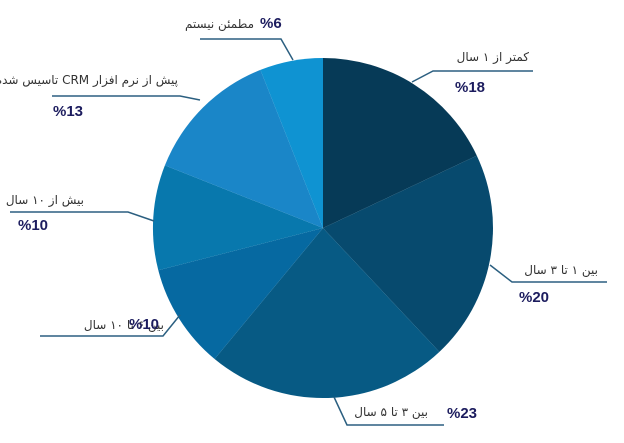  What do you see at coordinates (247, 49) in the screenshot?
I see `leader-line-not-sure` at bounding box center [247, 49].